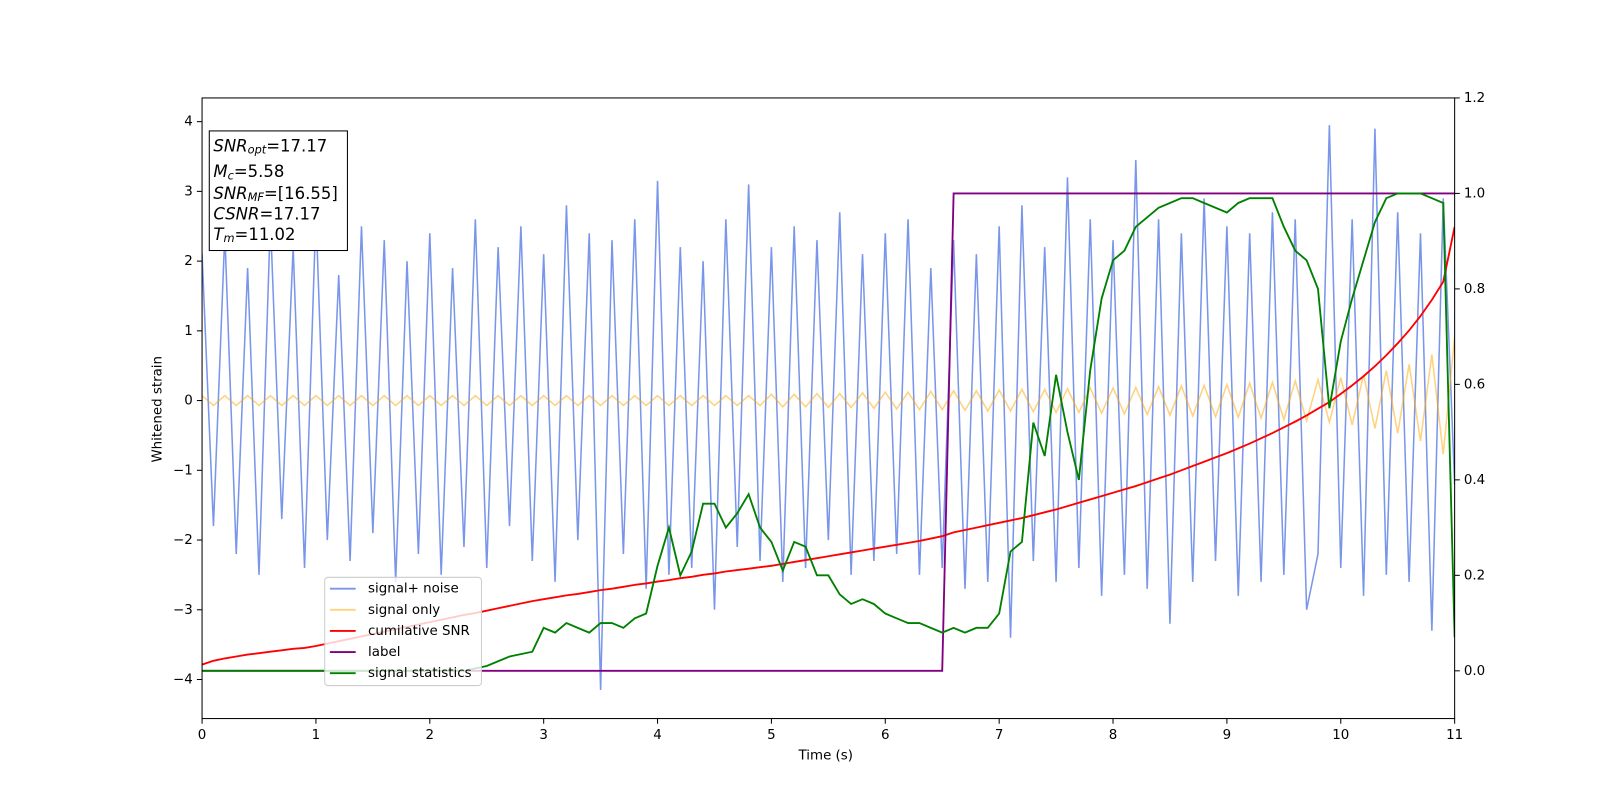  What do you see at coordinates (825, 756) in the screenshot?
I see `x-axis-label: Time (s)` at bounding box center [825, 756].